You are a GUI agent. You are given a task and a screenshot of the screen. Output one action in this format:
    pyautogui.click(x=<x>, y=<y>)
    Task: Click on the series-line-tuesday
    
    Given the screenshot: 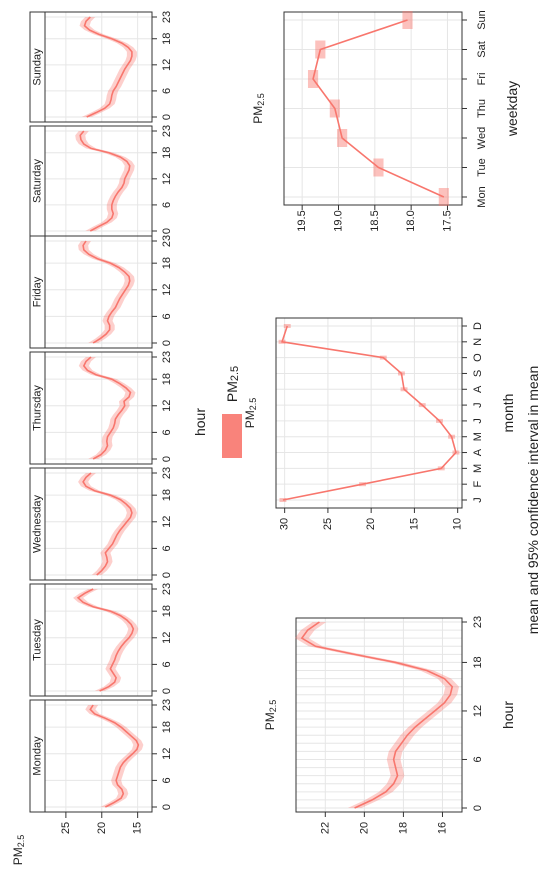 What is the action you would take?
    pyautogui.click(x=105, y=640)
    